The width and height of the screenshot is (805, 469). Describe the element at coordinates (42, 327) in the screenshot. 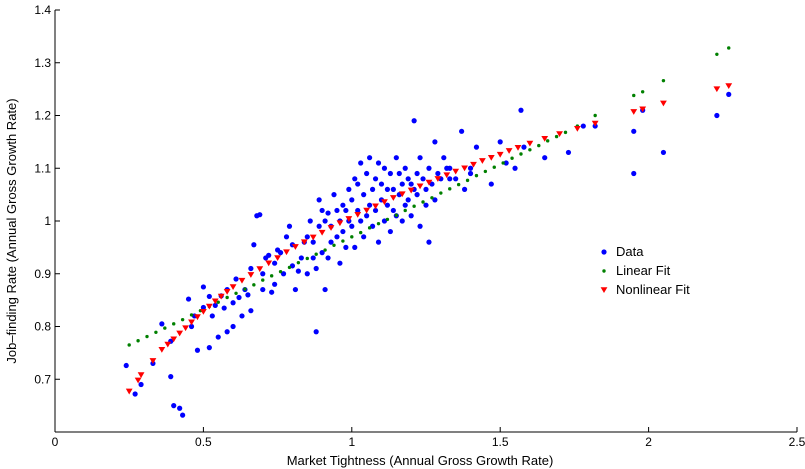

I see `y-tick-label: 0.8` at that location.